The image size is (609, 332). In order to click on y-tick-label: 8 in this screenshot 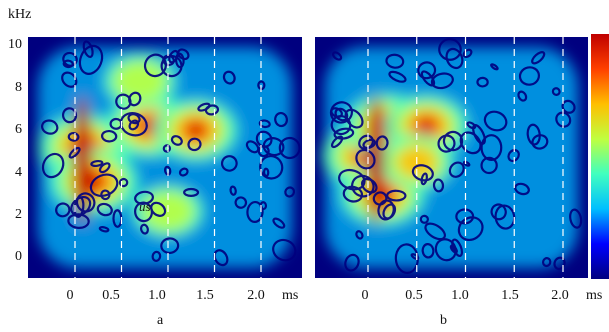, I will do `click(18, 87)`.